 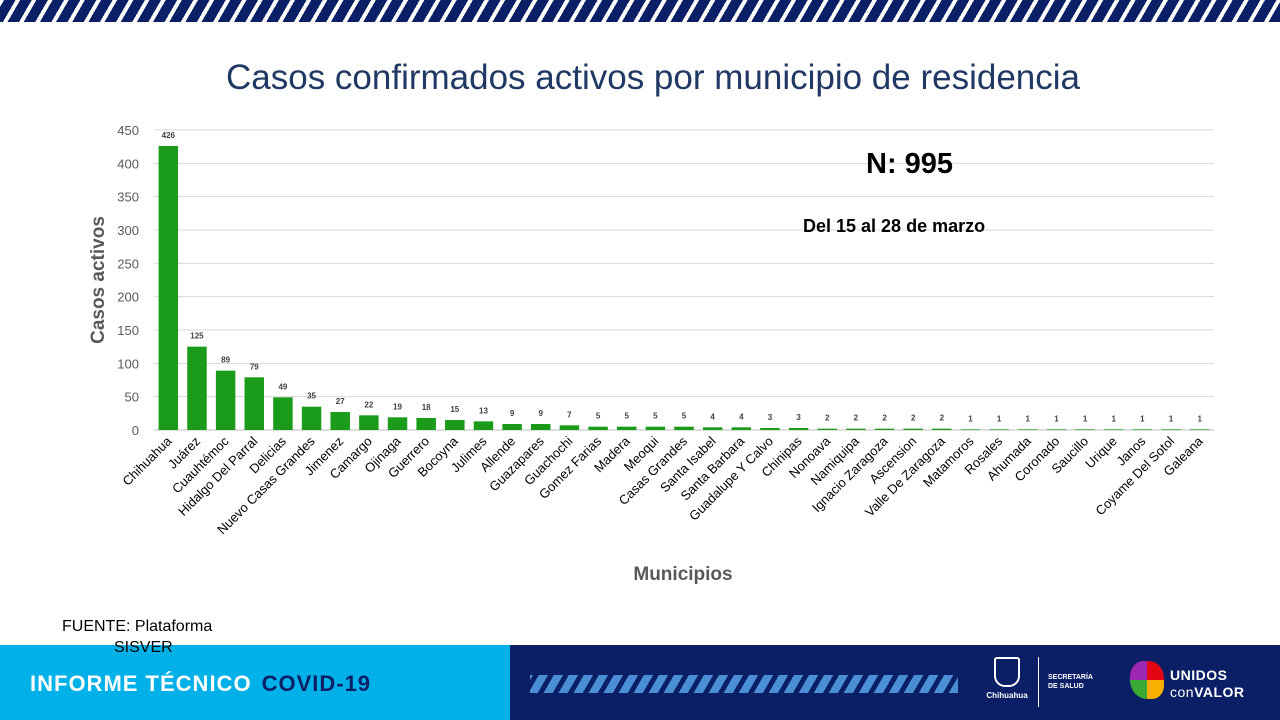 What do you see at coordinates (128, 297) in the screenshot?
I see `y-tick-label: 200` at bounding box center [128, 297].